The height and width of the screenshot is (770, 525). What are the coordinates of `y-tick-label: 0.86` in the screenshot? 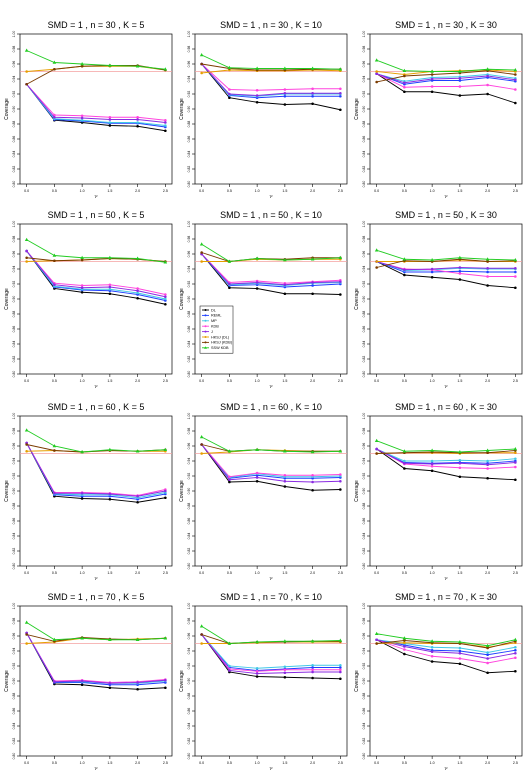 It's located at (189, 521).